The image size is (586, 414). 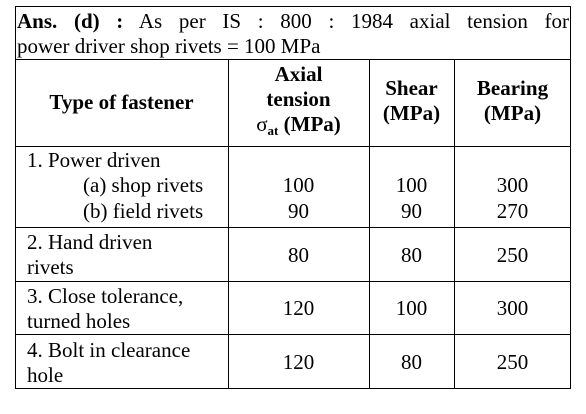 I want to click on row-1a-axial: 100, so click(x=298, y=185).